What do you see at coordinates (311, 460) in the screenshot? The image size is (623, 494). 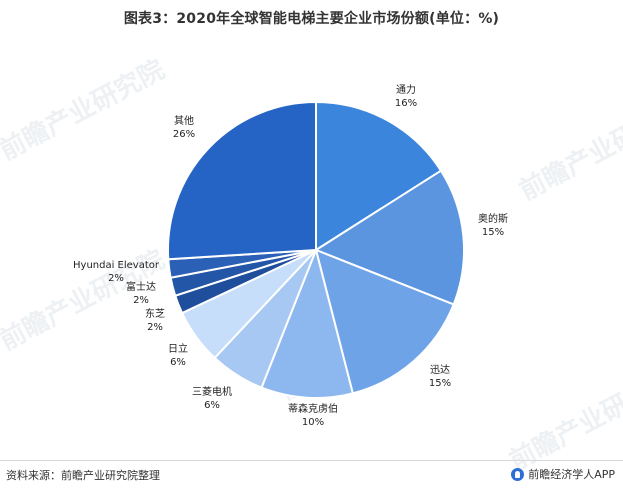 I see `footer-divider` at bounding box center [311, 460].